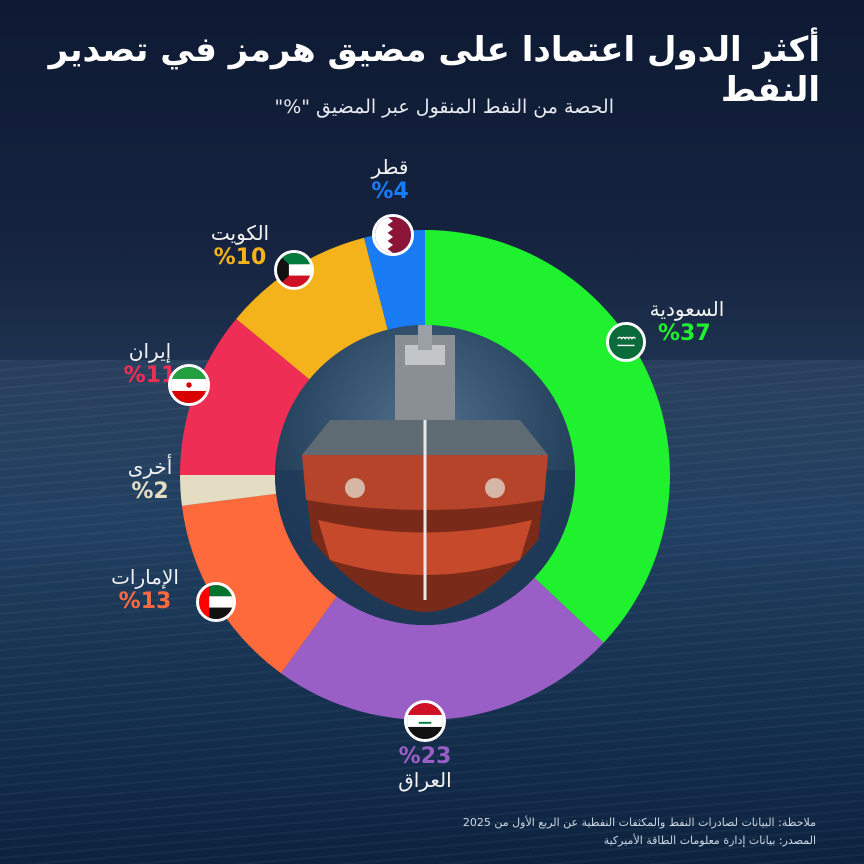 The width and height of the screenshot is (864, 864). What do you see at coordinates (425, 475) in the screenshot?
I see `ship-image` at bounding box center [425, 475].